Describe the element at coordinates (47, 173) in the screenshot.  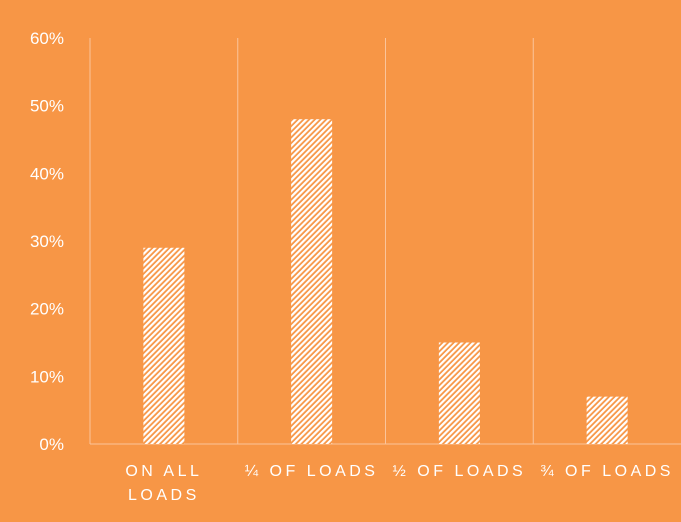
I see `y-tick-label: 40%` at that location.